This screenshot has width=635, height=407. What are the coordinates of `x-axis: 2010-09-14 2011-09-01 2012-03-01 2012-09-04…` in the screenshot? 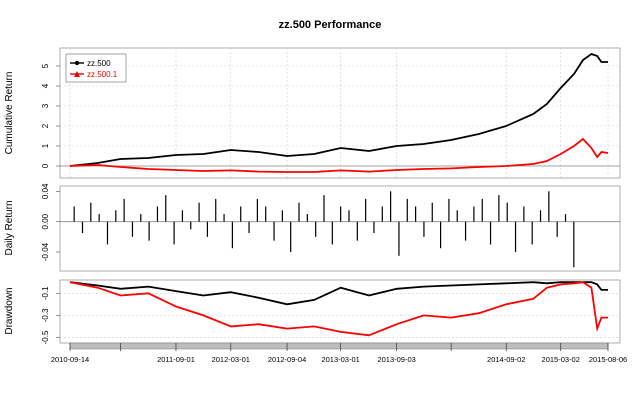 It's located at (339, 353).